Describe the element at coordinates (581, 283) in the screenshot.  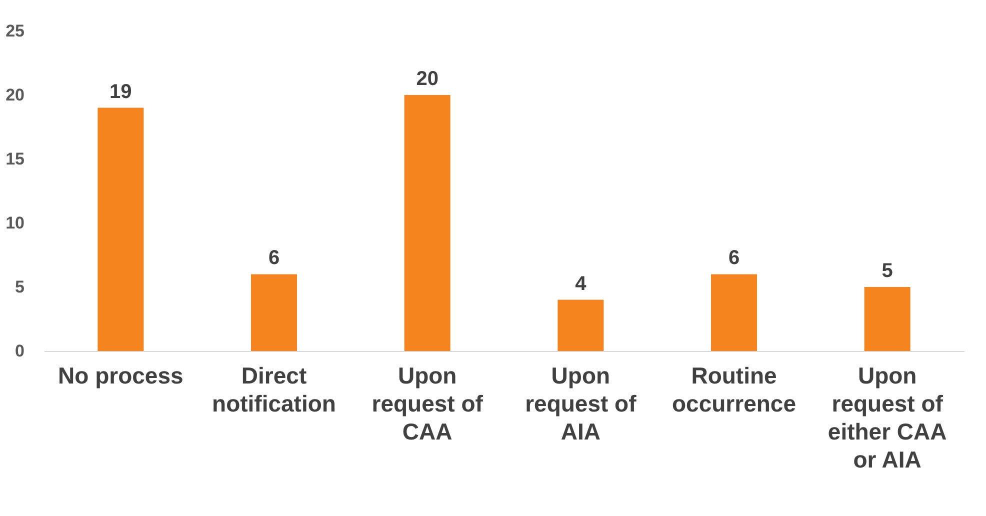
I see `data-label: 4` at that location.